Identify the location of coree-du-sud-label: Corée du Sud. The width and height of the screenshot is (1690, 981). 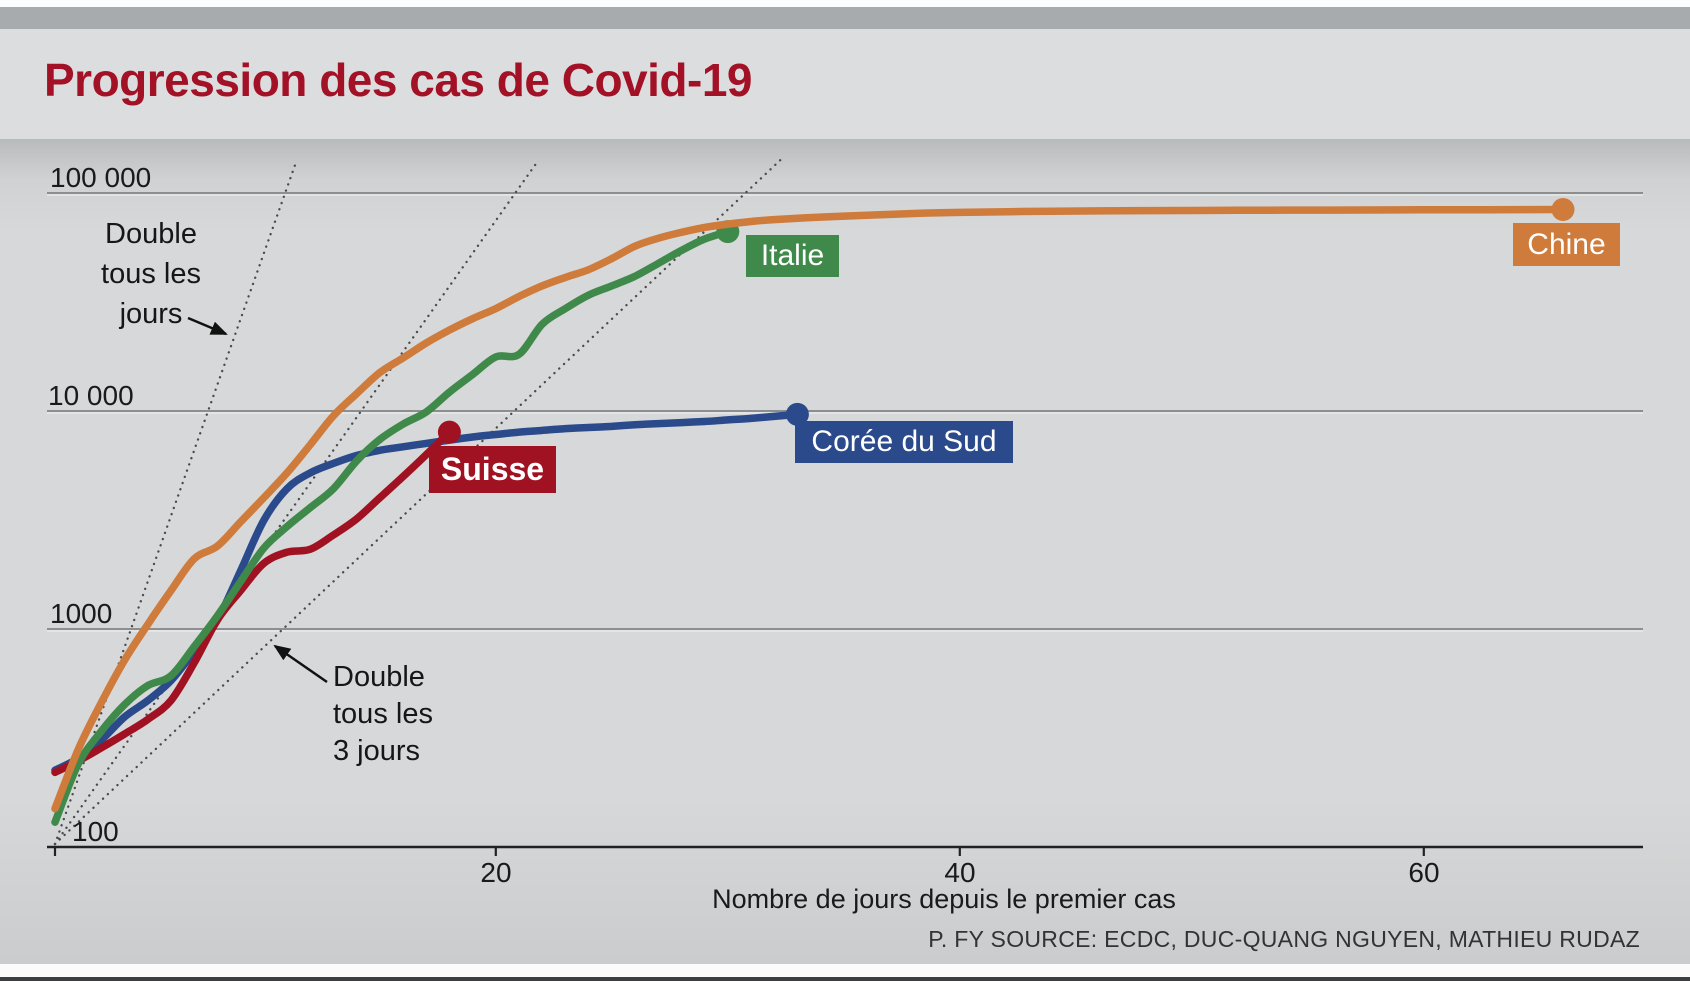
(904, 442).